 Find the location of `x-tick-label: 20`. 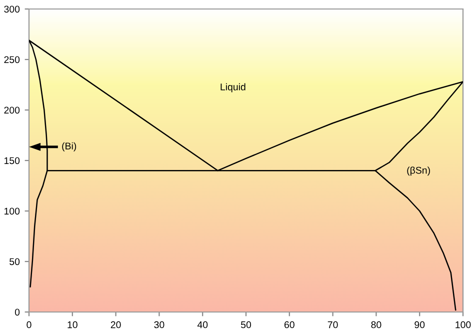

x-tick-label: 20 is located at coordinates (115, 324).